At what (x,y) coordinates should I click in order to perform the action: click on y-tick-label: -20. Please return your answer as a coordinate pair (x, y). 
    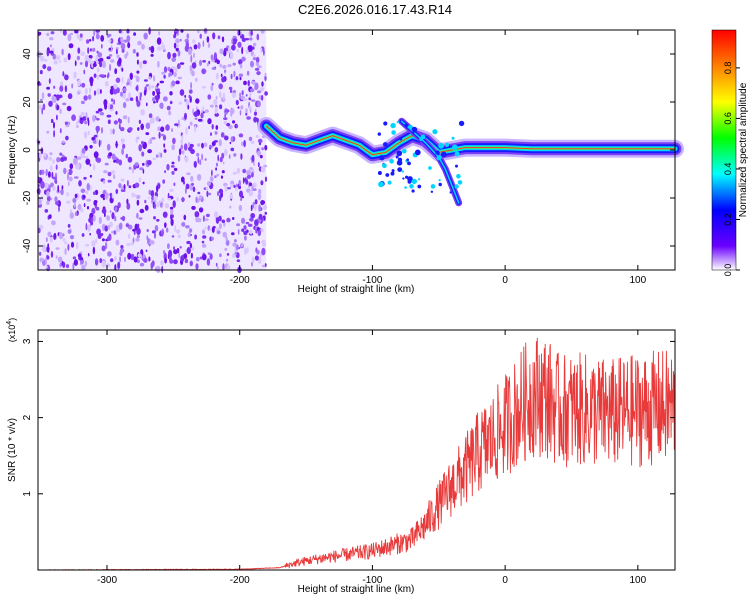
    Looking at the image, I should click on (27, 197).